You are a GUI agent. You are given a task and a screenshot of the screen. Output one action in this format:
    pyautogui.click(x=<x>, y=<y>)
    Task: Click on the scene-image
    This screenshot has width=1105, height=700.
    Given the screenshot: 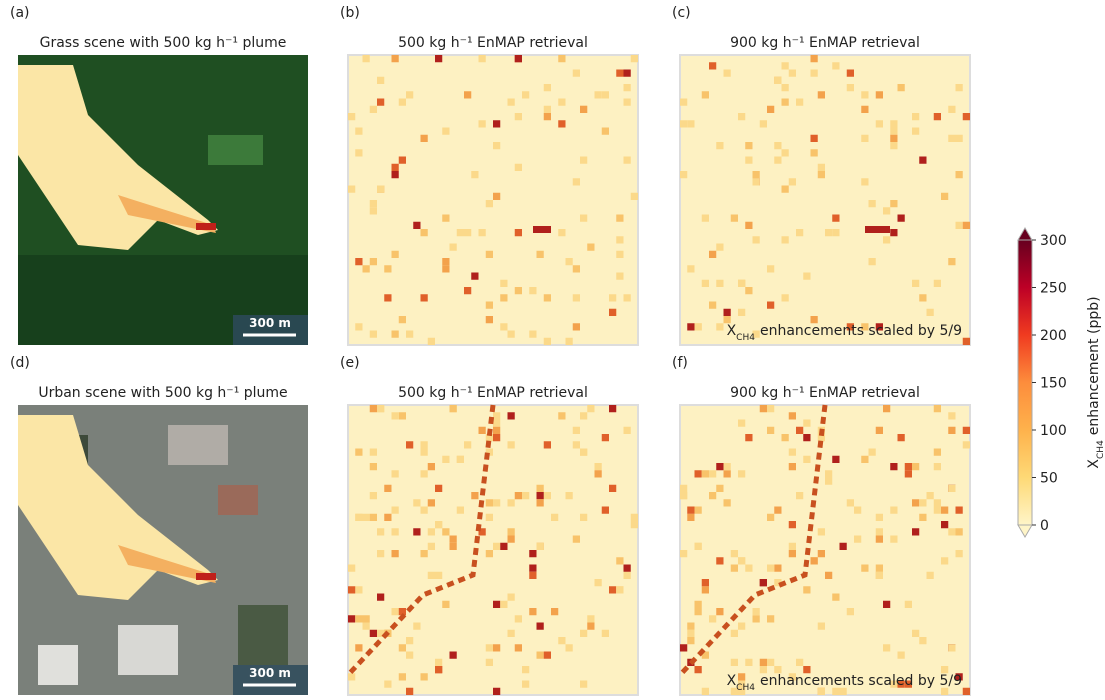 What is the action you would take?
    pyautogui.click(x=163, y=550)
    